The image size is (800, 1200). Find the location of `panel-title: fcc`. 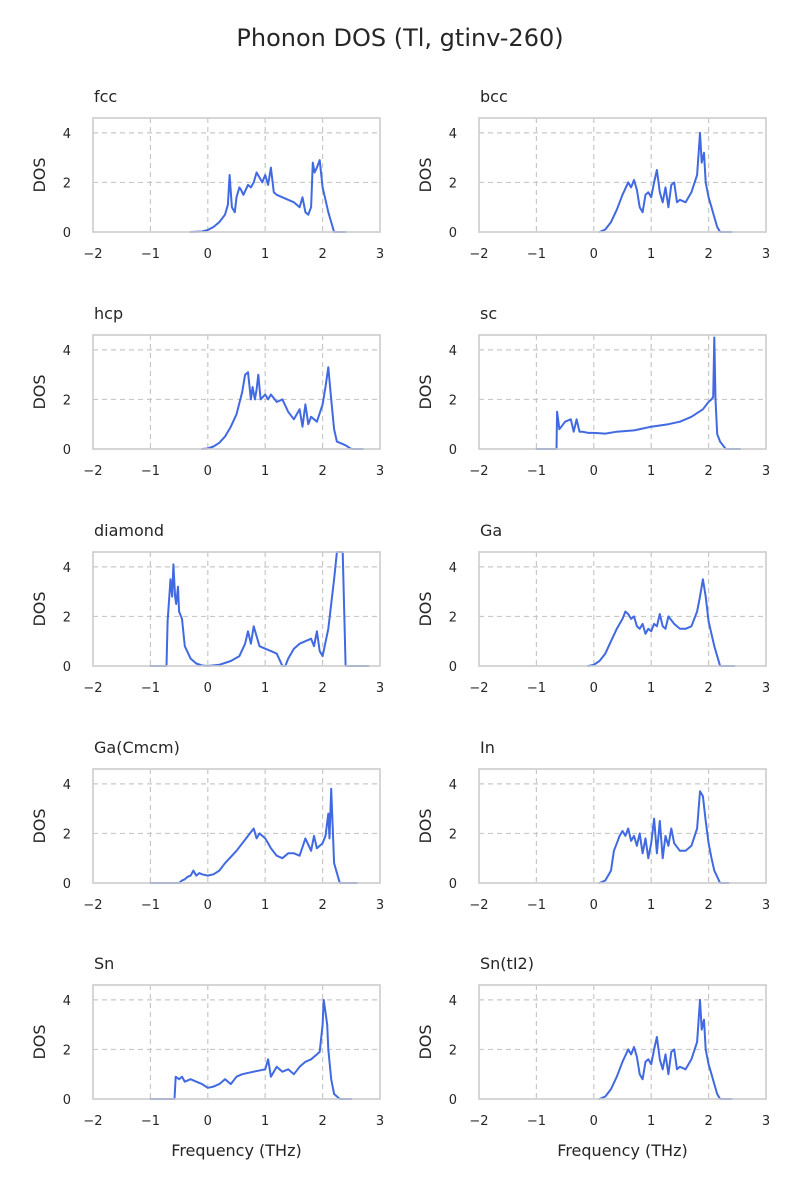

panel-title: fcc is located at coordinates (105, 96).